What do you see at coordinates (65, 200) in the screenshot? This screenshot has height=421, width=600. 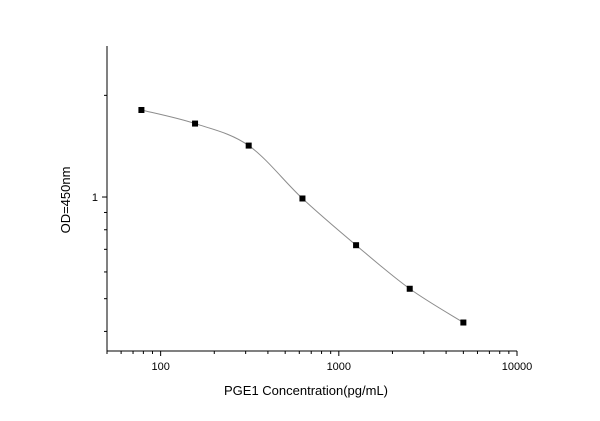 I see `y-axis-label: OD=450nm` at bounding box center [65, 200].